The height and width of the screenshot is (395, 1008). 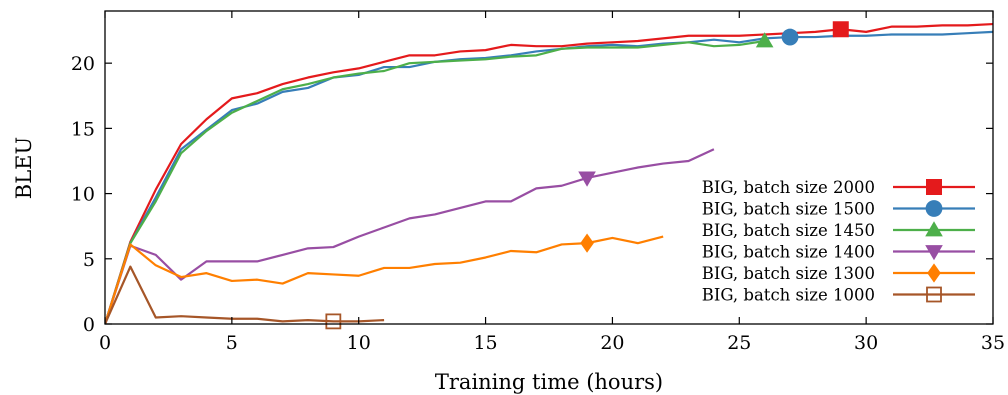 What do you see at coordinates (993, 343) in the screenshot?
I see `x-tick-label: 35` at bounding box center [993, 343].